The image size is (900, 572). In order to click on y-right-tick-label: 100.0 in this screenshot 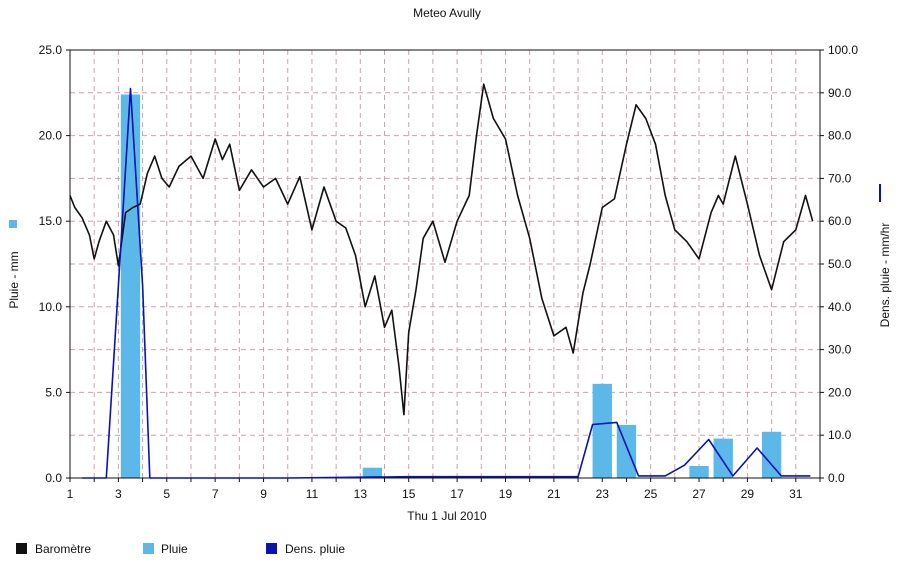, I will do `click(843, 50)`.